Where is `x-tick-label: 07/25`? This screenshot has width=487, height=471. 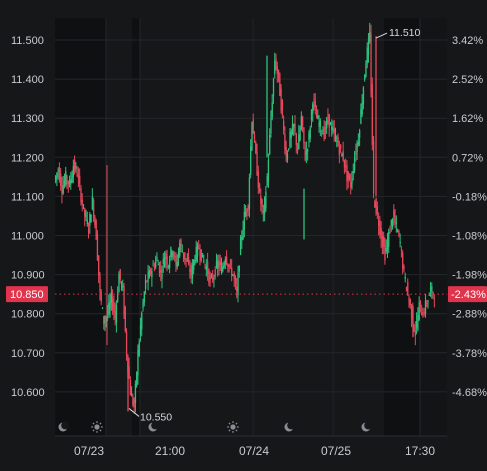 x-tick-label: 07/25 is located at coordinates (336, 451).